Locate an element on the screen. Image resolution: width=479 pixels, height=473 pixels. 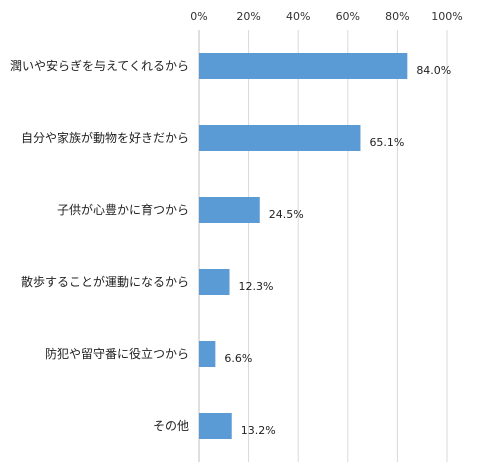
data-label: 12.3% is located at coordinates (256, 286).